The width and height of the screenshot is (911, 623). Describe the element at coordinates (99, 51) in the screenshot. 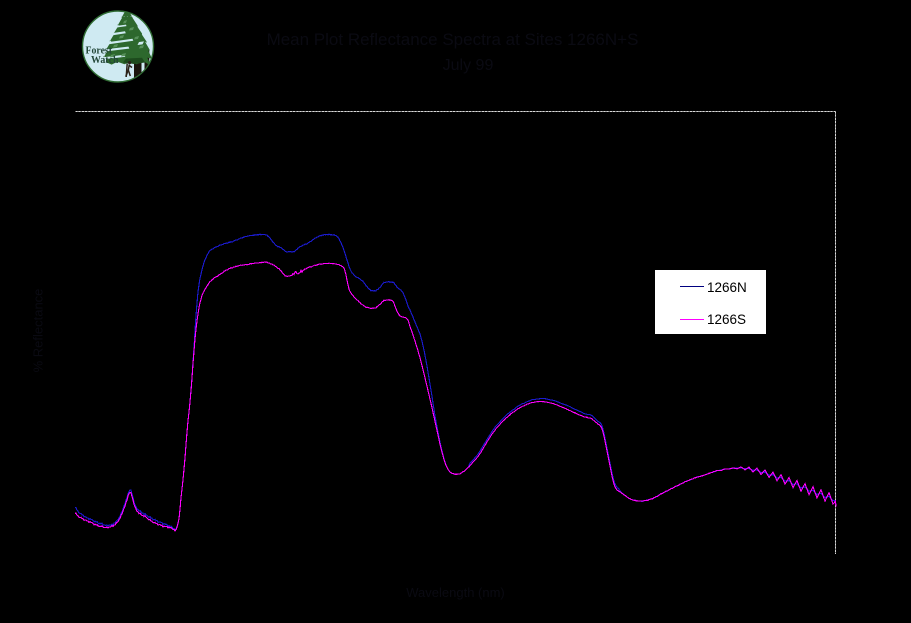

I see `svg-text: Forest` at that location.